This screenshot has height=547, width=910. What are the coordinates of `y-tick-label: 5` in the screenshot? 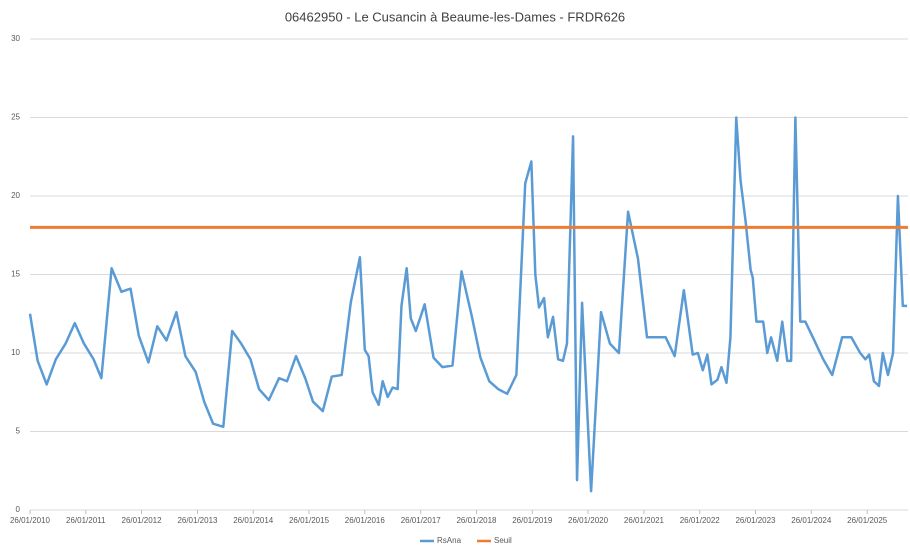 It's located at (18, 431).